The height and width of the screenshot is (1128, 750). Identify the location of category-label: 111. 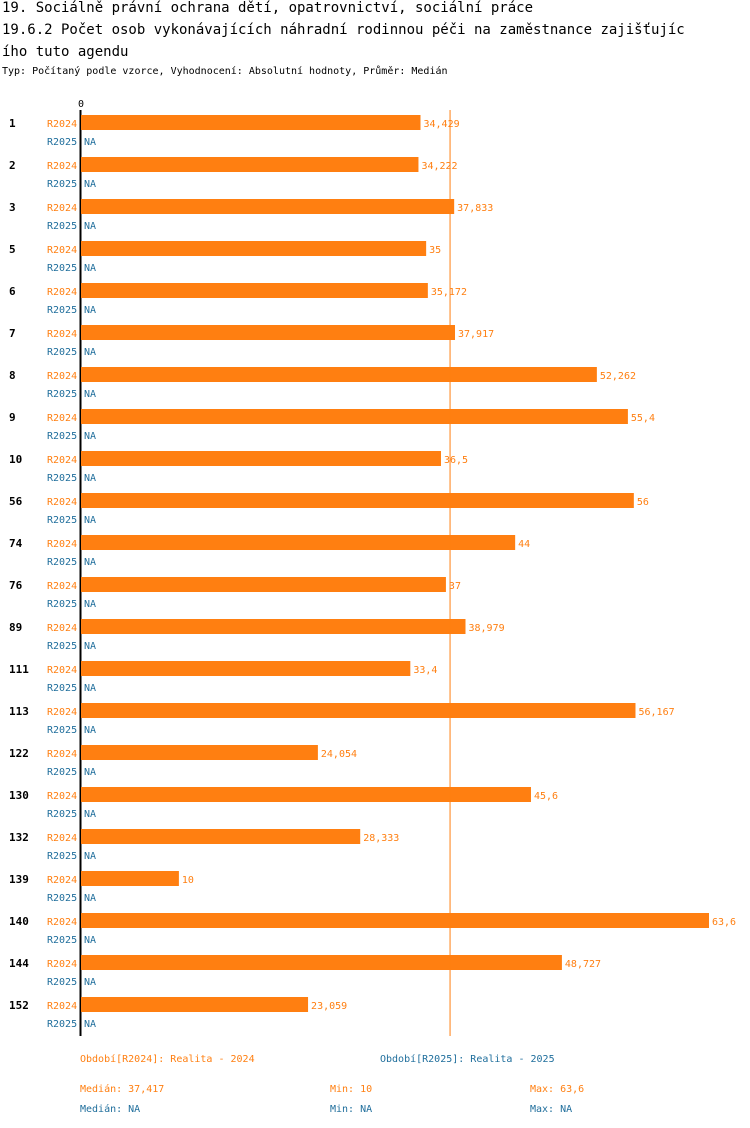
(19, 669).